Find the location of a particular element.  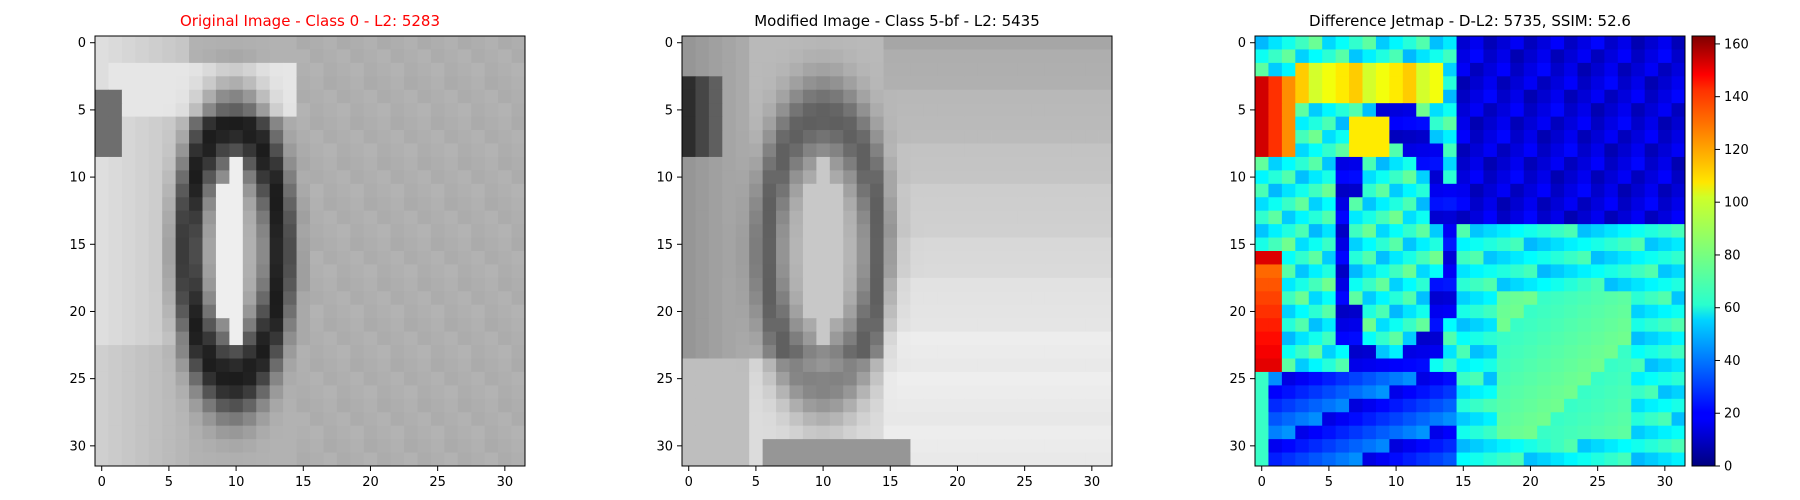

colorbar-tick-label: 100 is located at coordinates (1736, 203).